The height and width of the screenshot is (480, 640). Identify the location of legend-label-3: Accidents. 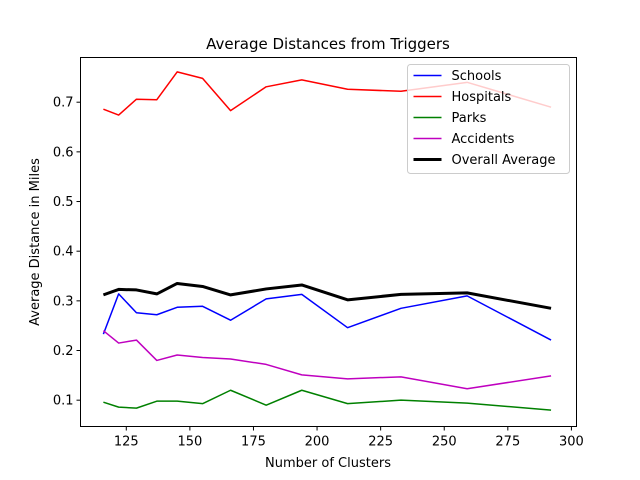
(483, 139).